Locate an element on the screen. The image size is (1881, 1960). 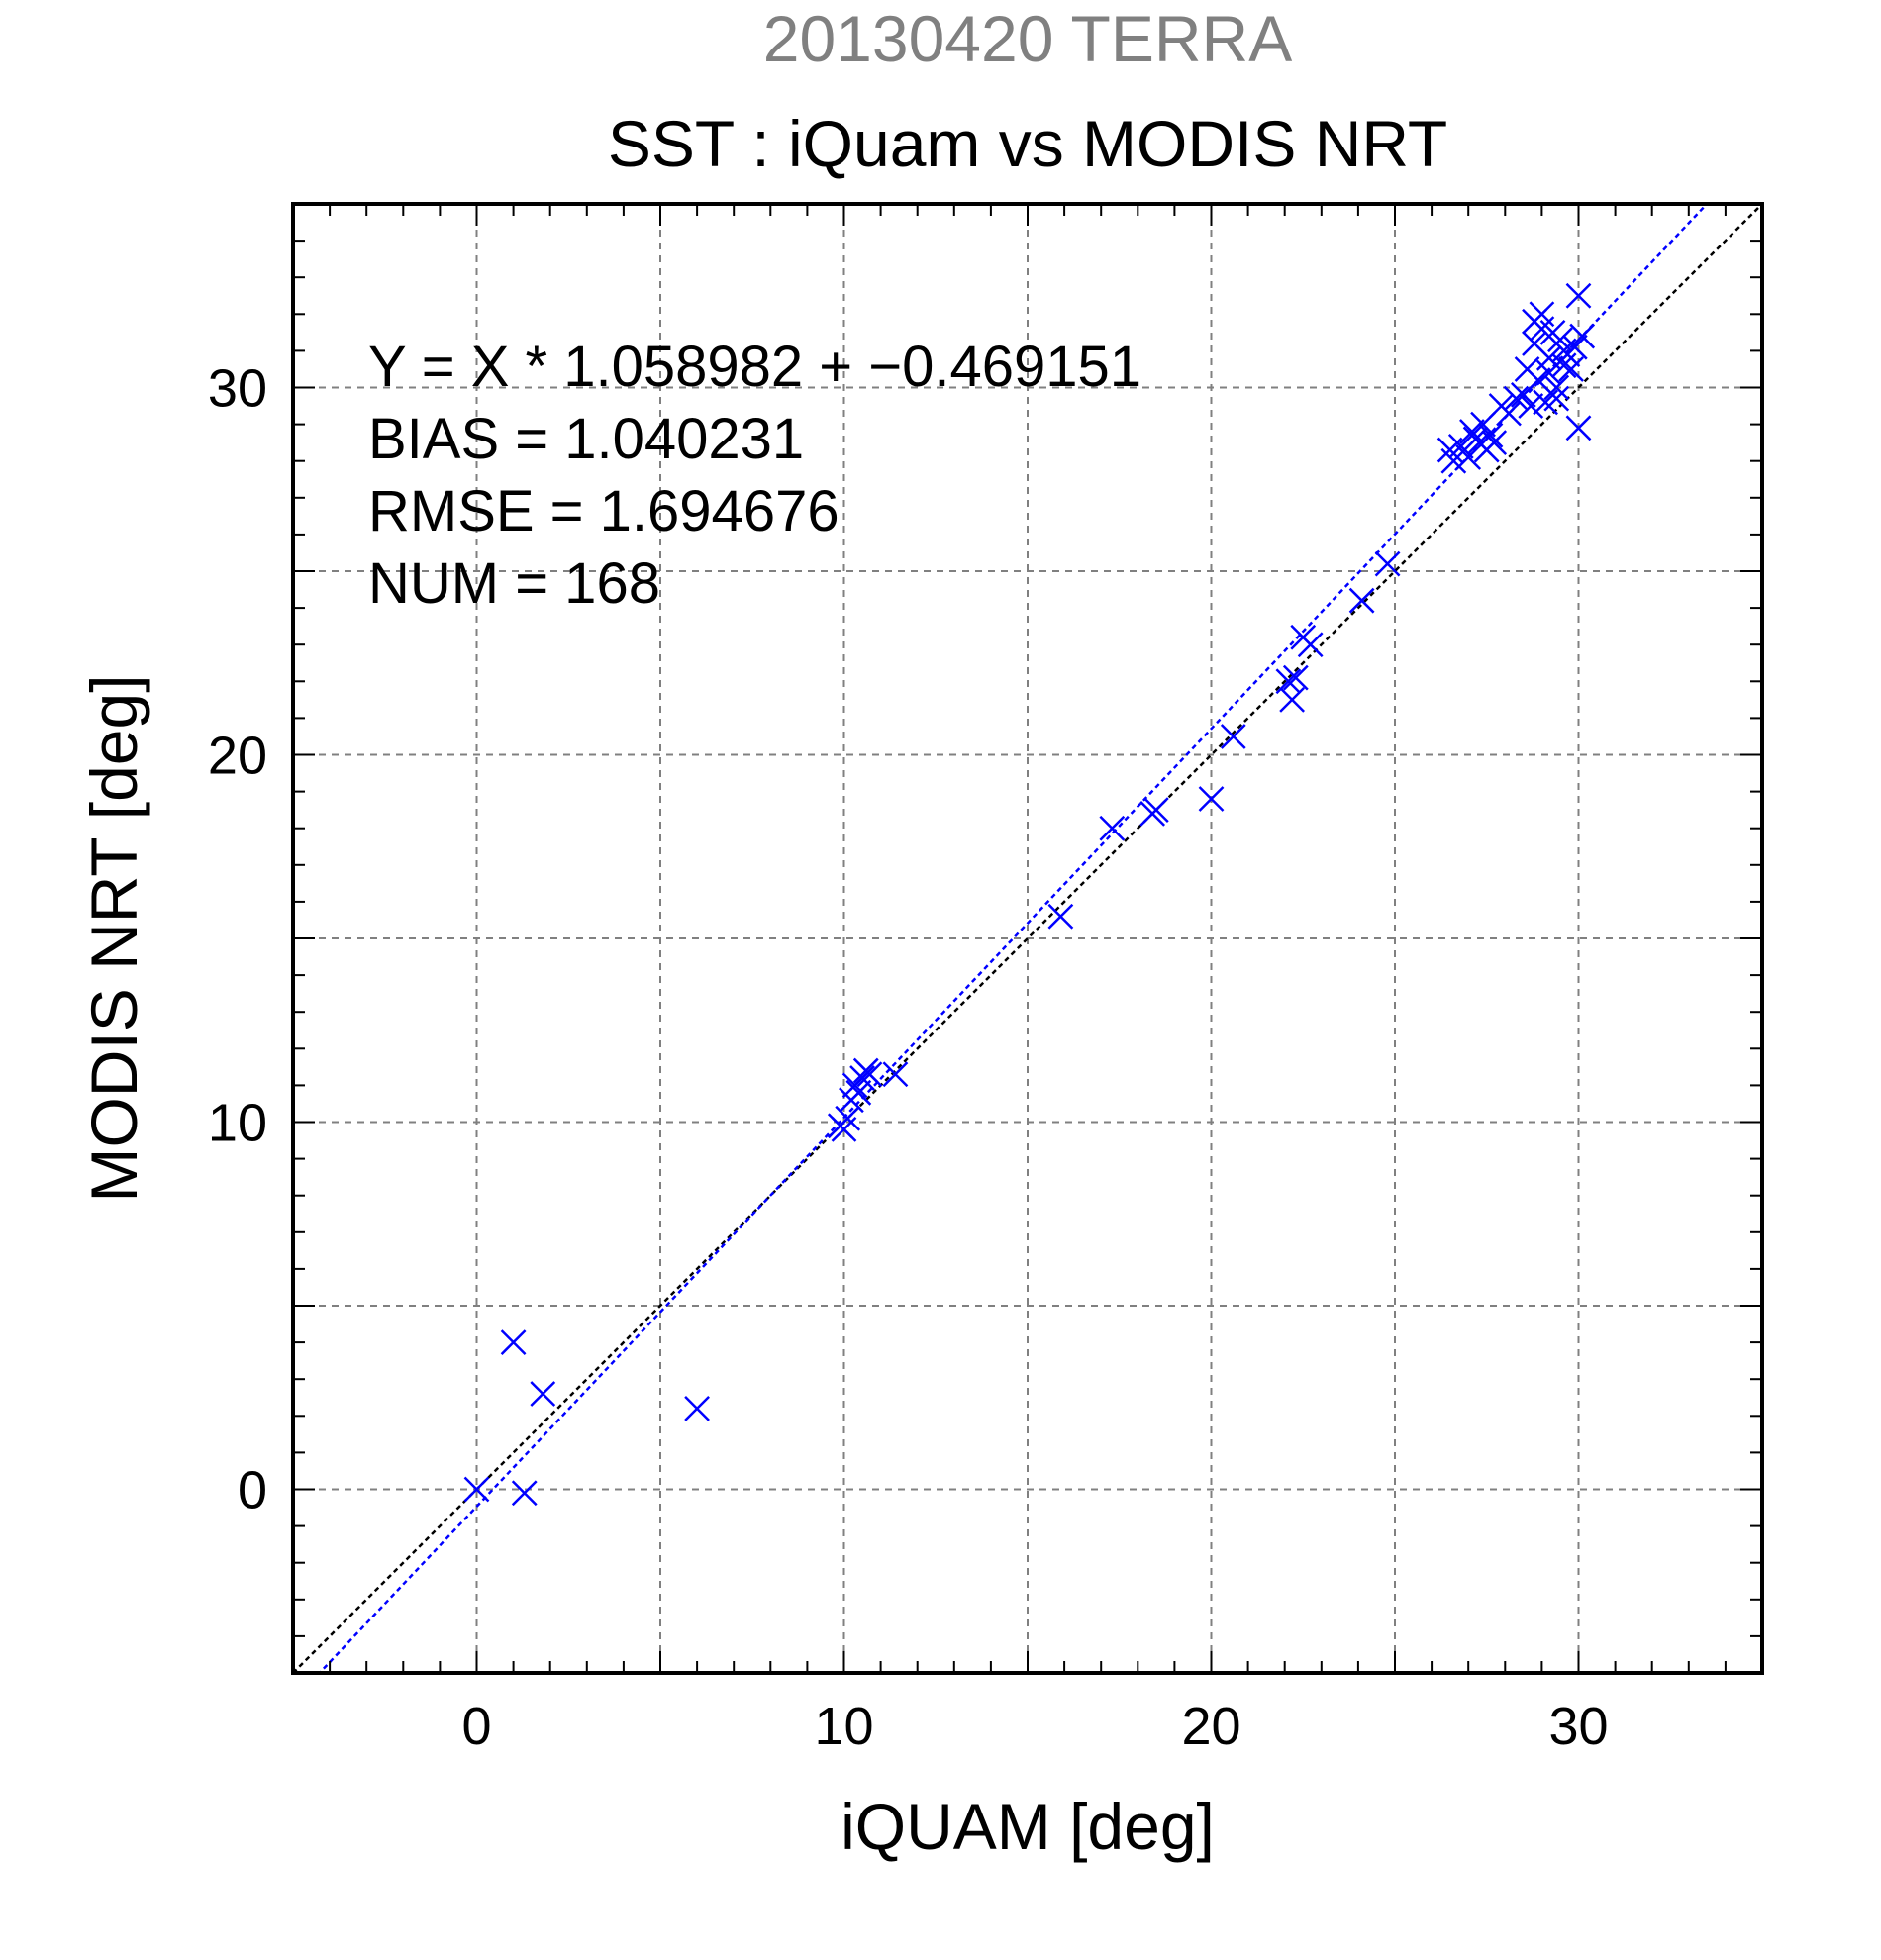
annotation-regression: Y = X * 1.058982 + −0.469151 is located at coordinates (754, 367).